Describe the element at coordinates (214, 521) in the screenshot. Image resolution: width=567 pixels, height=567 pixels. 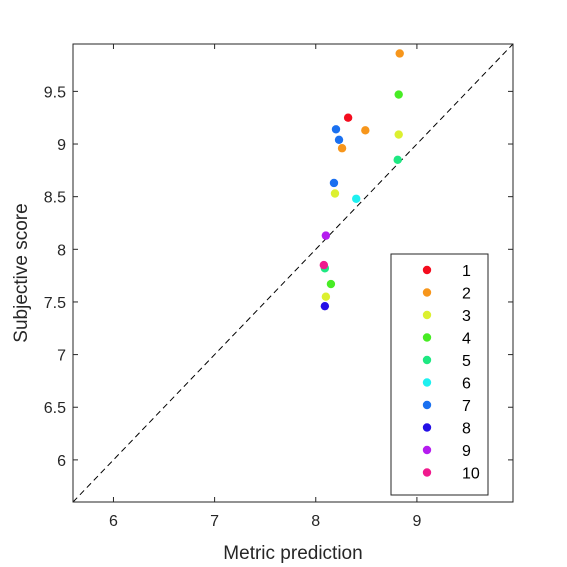
I see `x-tick-label: 7` at that location.